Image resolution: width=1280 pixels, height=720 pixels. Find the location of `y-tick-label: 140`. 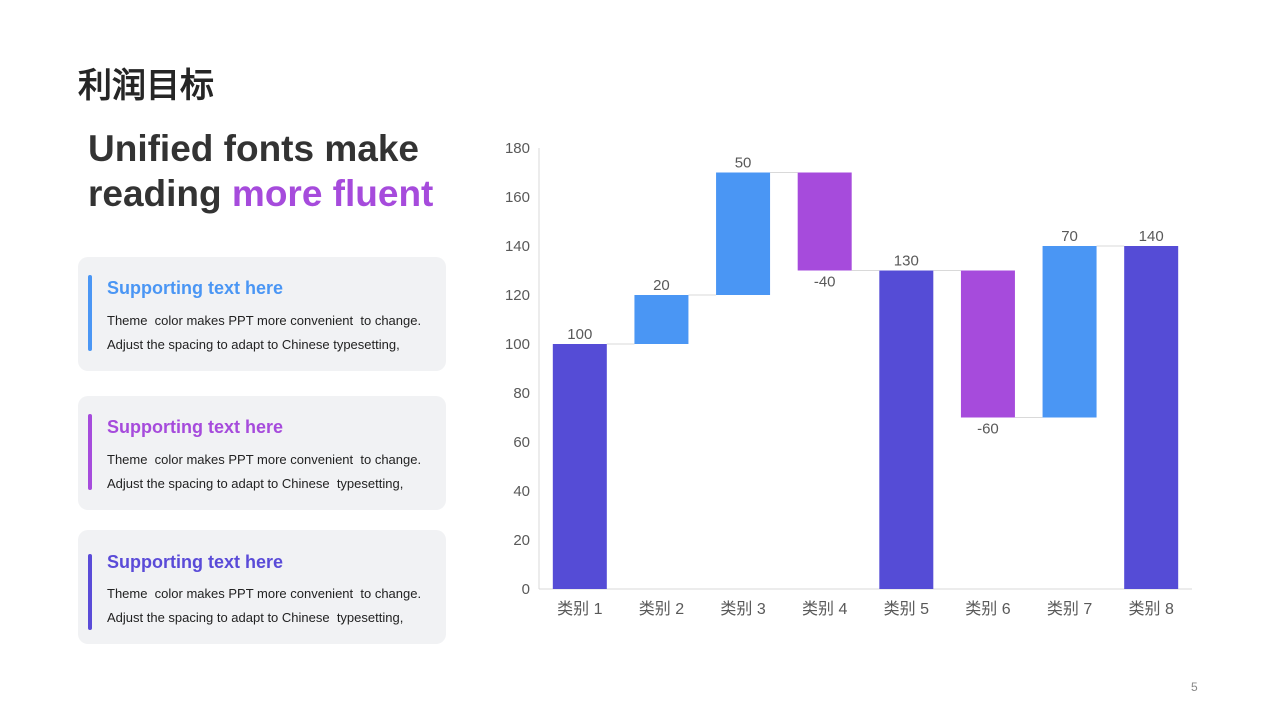

y-tick-label: 140 is located at coordinates (517, 246).